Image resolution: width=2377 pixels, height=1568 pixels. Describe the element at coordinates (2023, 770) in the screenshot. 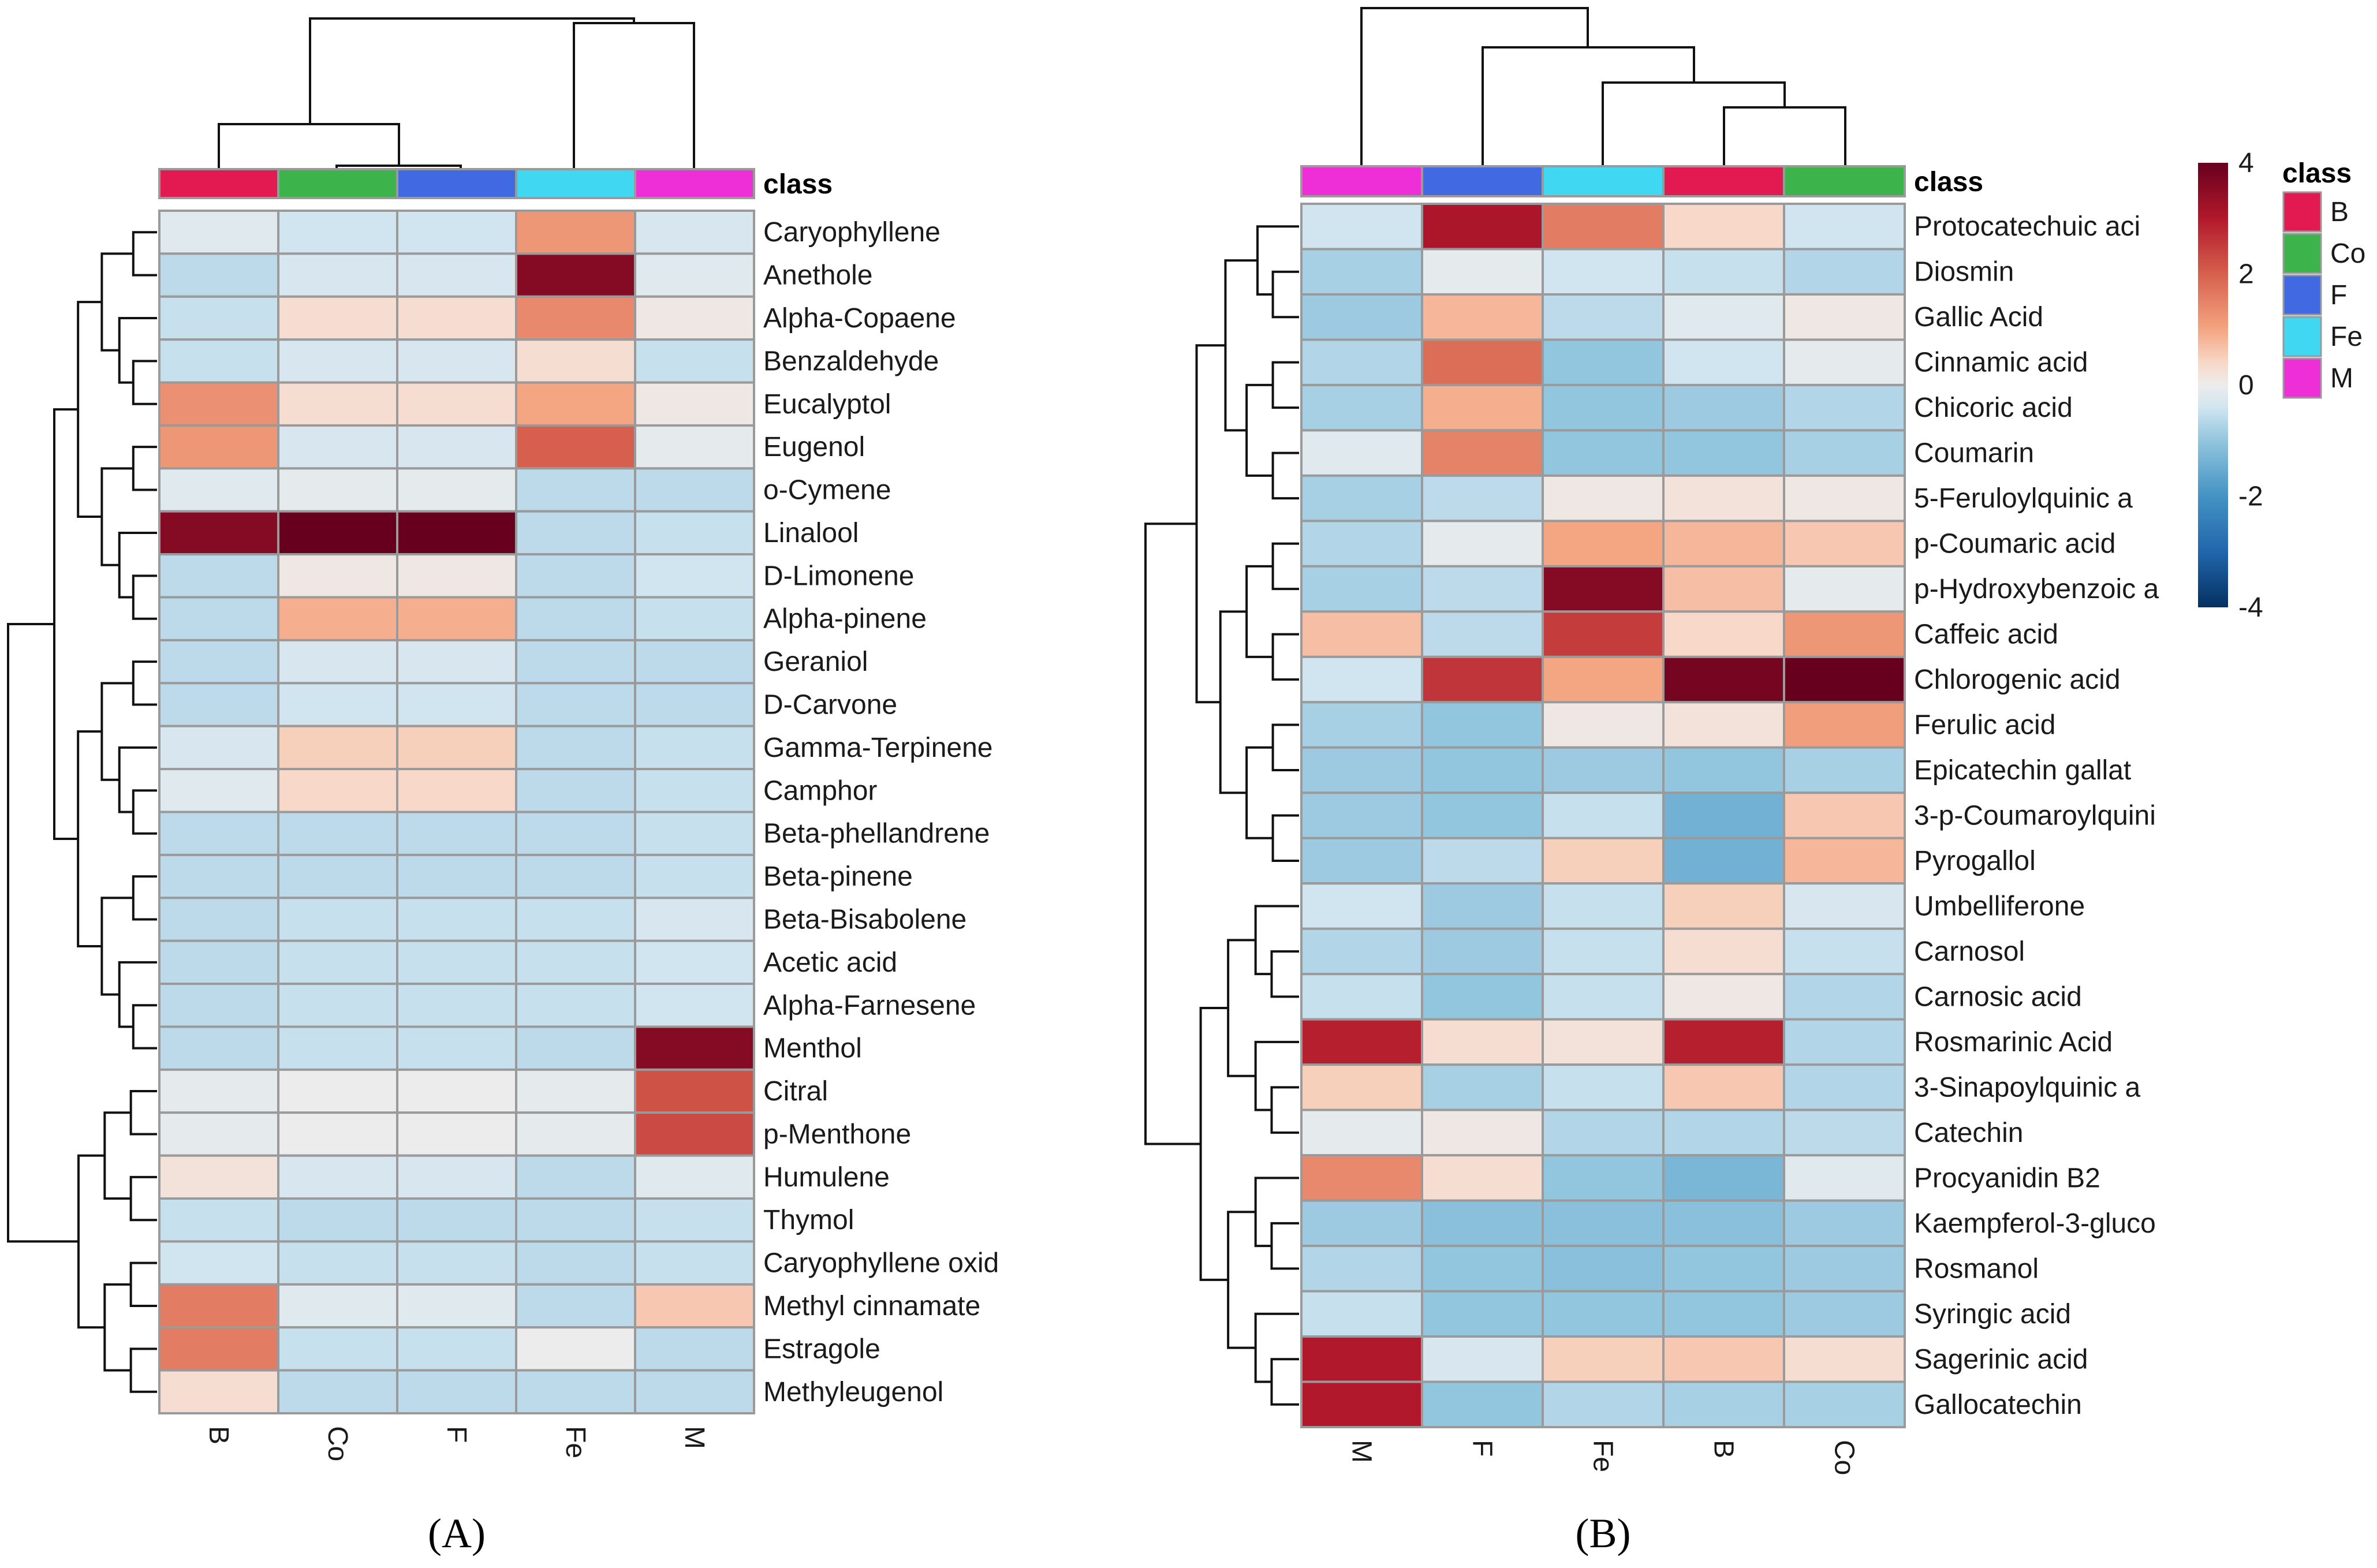

I see `row-label: Epicatechin gallat` at that location.